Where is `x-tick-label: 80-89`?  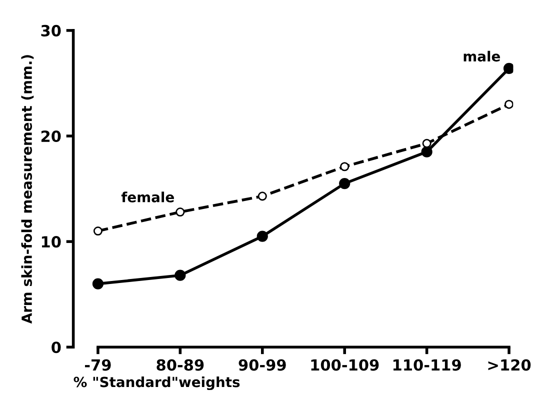
x-tick-label: 80-89 is located at coordinates (180, 365).